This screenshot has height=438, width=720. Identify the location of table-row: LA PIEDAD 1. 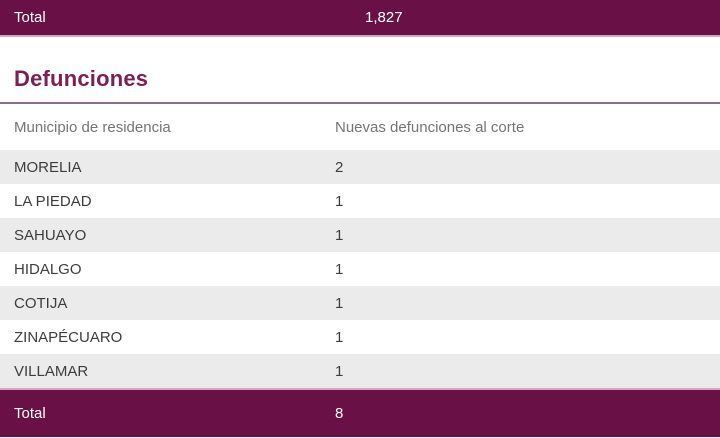
(360, 201).